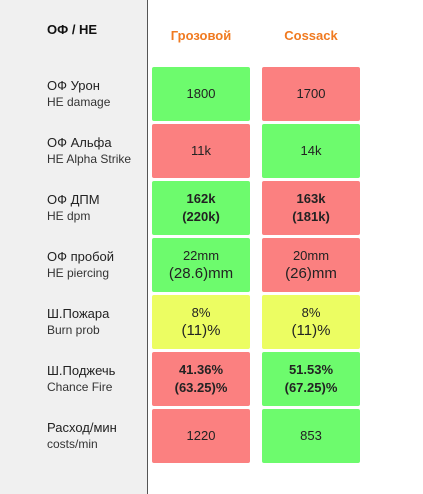 This screenshot has height=494, width=423. I want to click on value-cell: 853, so click(311, 436).